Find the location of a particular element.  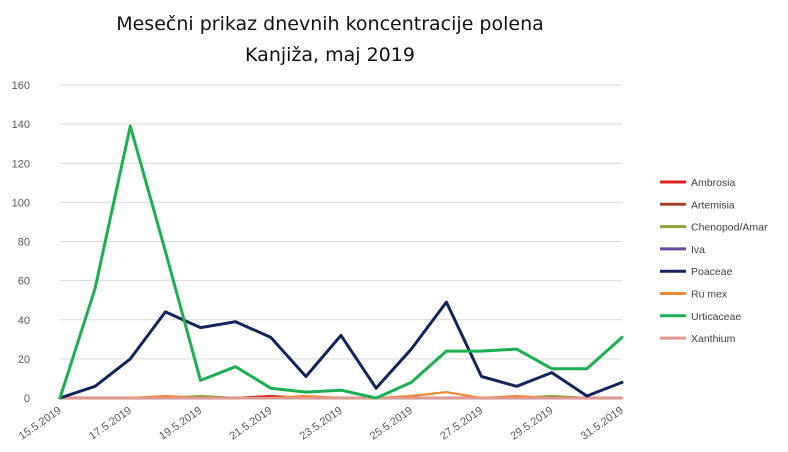

y-tick-label: 0 is located at coordinates (27, 399).